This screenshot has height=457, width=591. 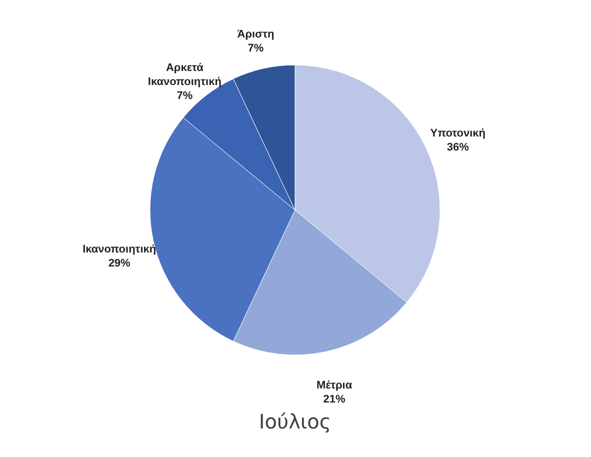 I want to click on data-label: 36%, so click(x=458, y=147).